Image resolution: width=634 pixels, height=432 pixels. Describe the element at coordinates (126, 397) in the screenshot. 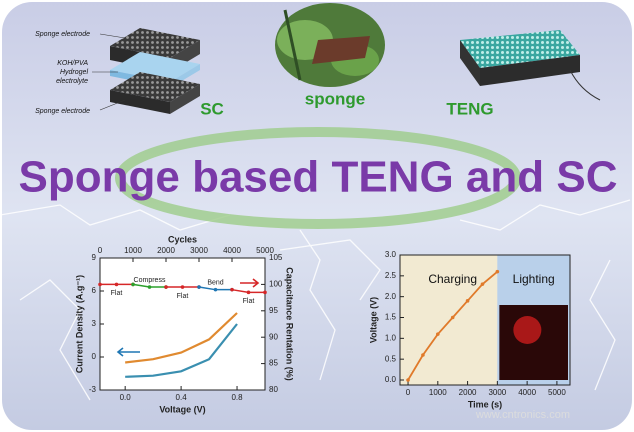

I see `x-tick-label: 0.0` at that location.